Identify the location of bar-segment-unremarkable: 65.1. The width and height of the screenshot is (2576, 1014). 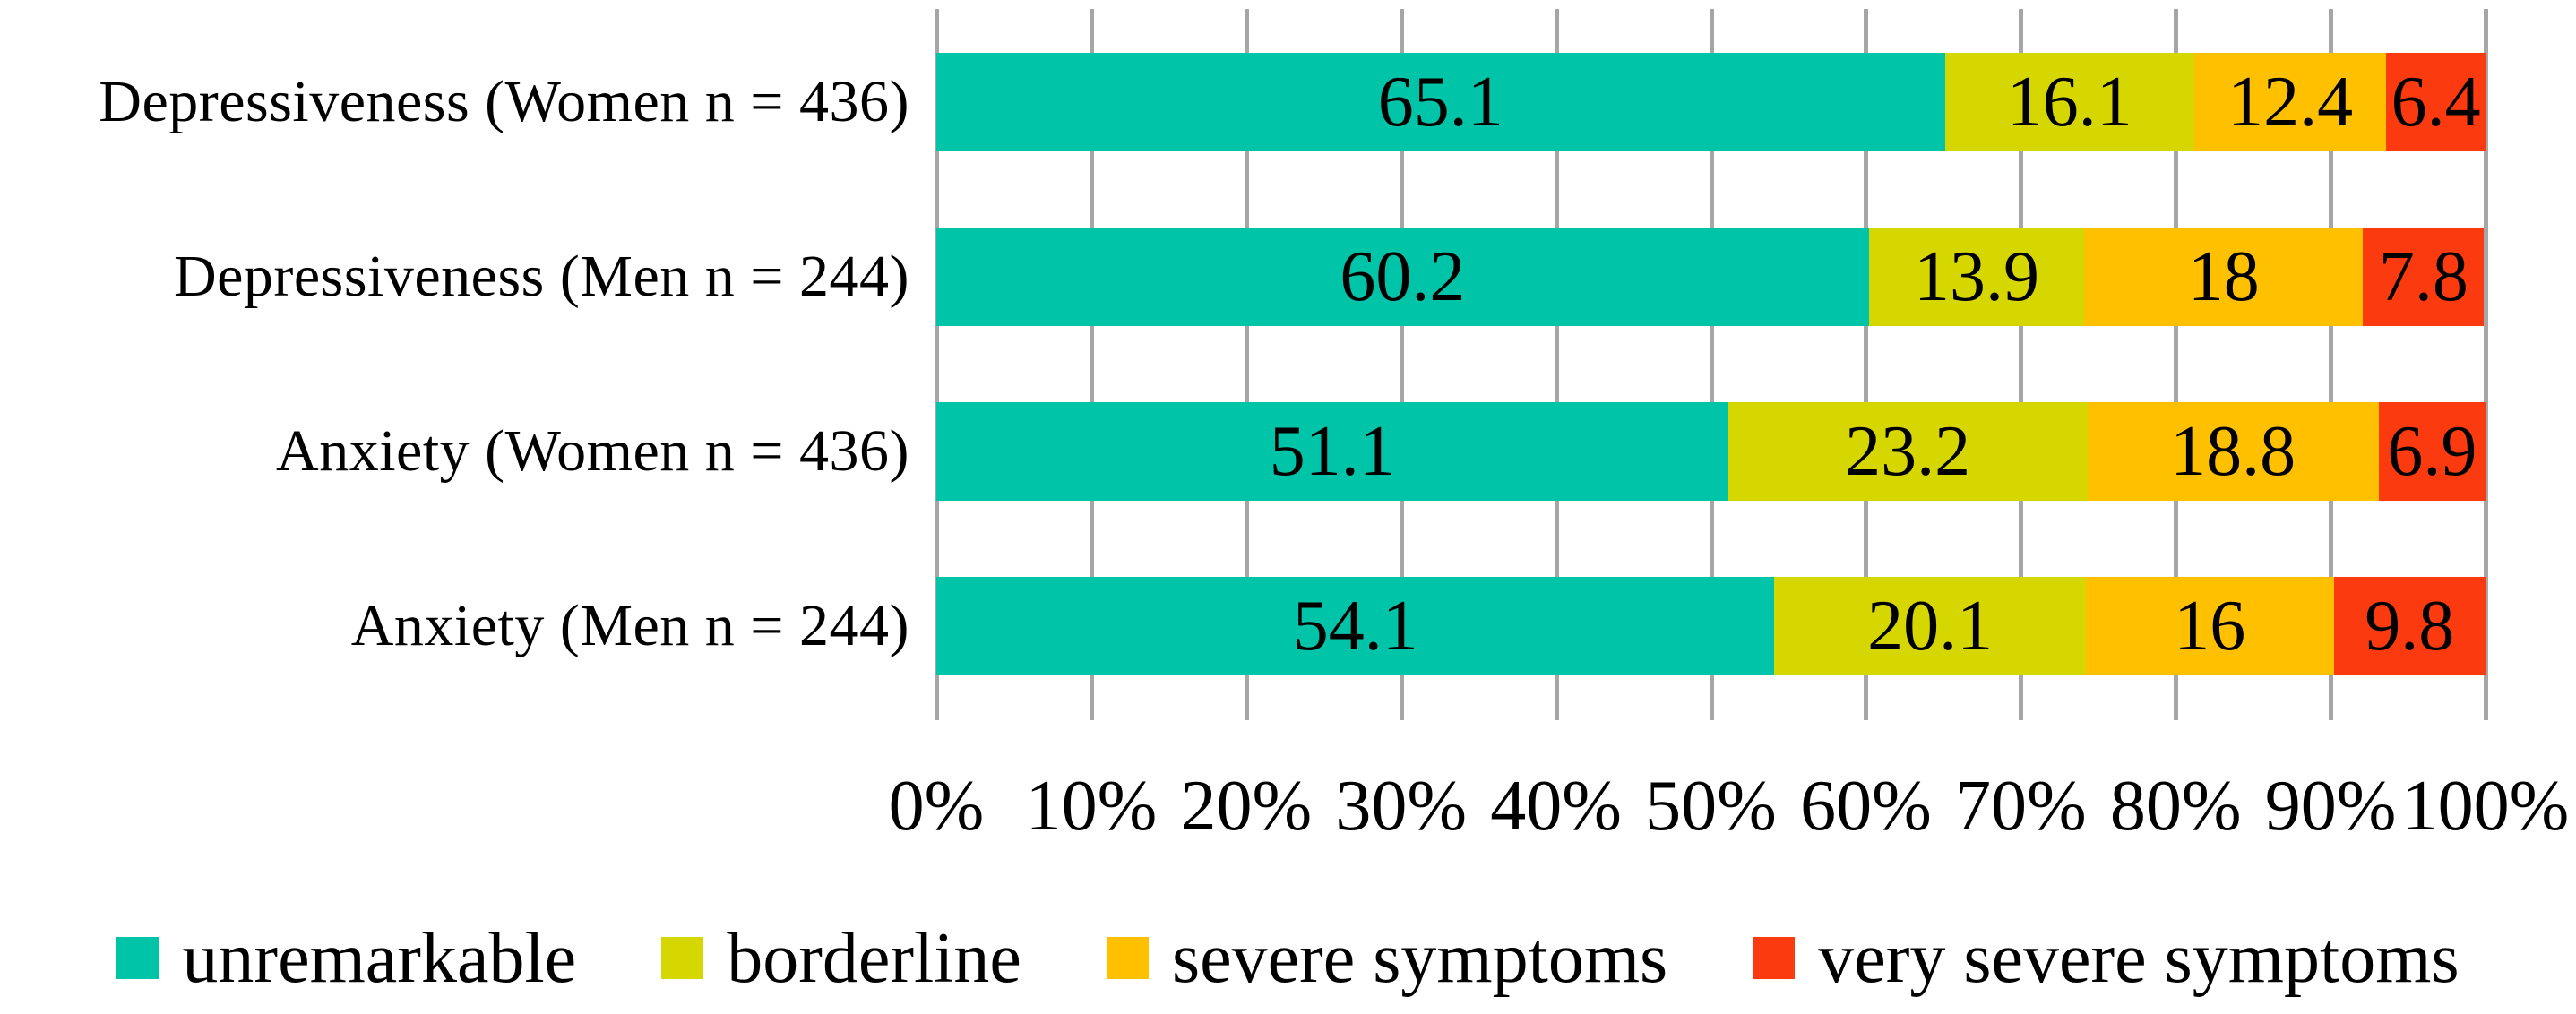
(1440, 102).